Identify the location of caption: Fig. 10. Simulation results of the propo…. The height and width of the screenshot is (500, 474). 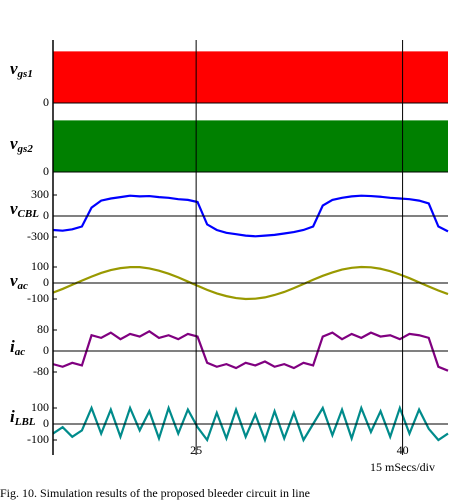
(155, 493).